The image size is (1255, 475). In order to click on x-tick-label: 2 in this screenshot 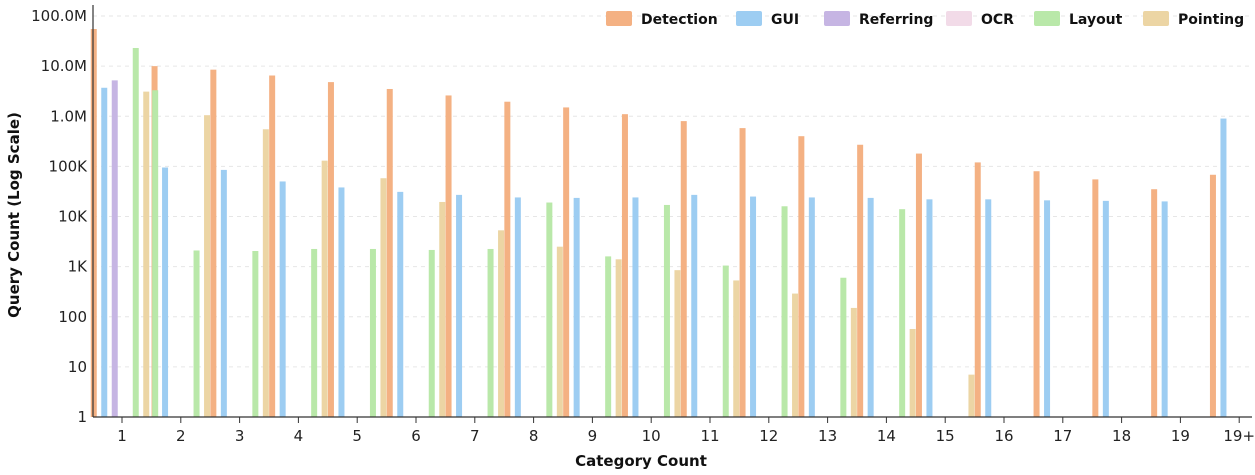, I will do `click(181, 436)`.